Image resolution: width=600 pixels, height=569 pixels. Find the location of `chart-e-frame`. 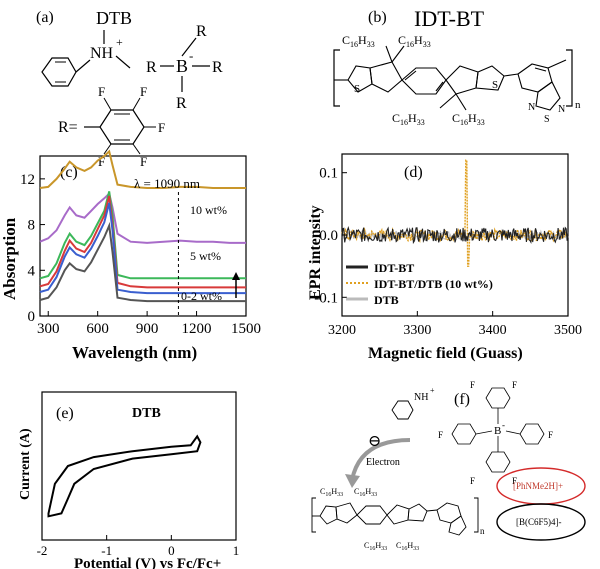

chart-e-frame is located at coordinates (139, 466).